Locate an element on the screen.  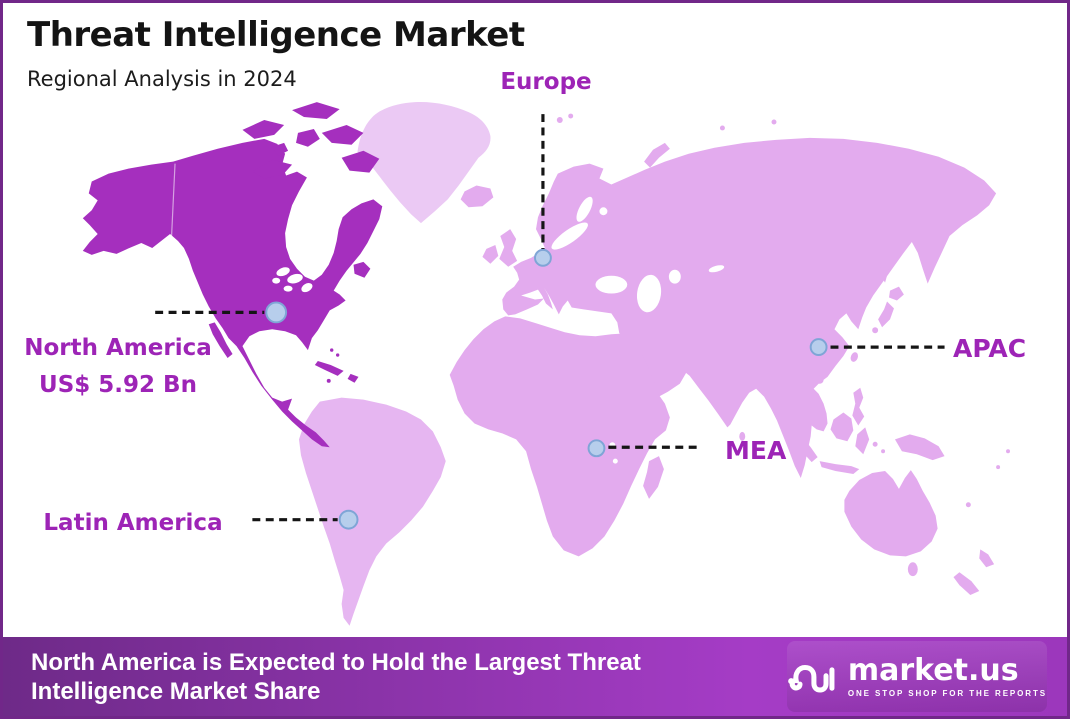
novaya-zemlya-island is located at coordinates (657, 155).